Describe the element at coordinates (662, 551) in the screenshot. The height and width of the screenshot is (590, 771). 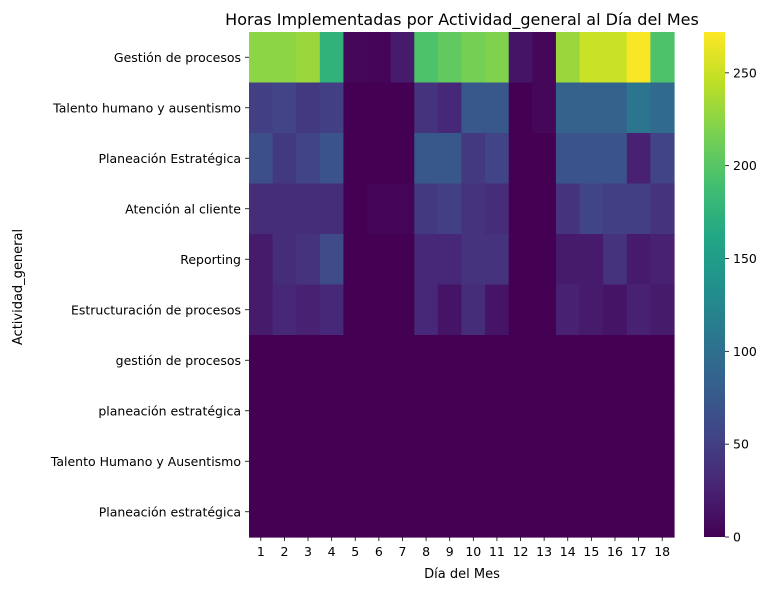
I see `x-tick-label: 18` at that location.